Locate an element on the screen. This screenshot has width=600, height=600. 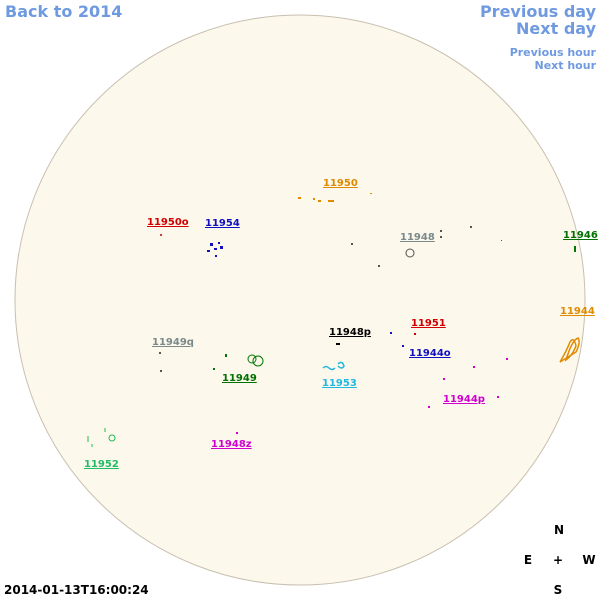
region-label: 11948 is located at coordinates (417, 237).